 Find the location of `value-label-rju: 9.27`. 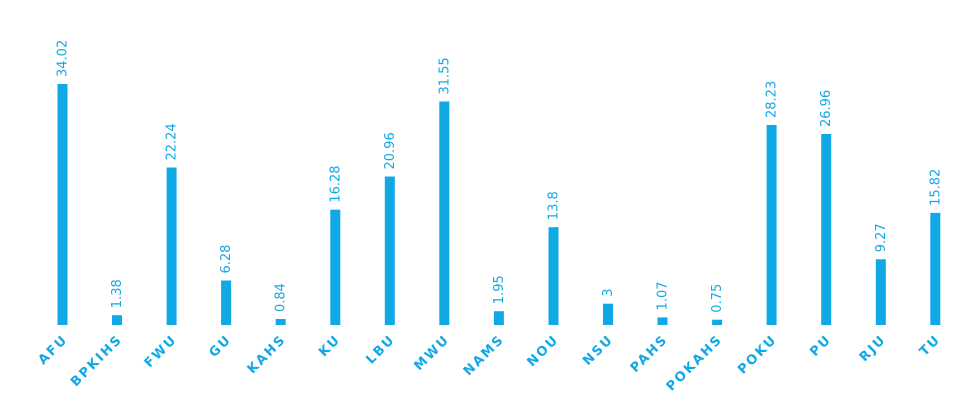

value-label-rju: 9.27 is located at coordinates (881, 237).